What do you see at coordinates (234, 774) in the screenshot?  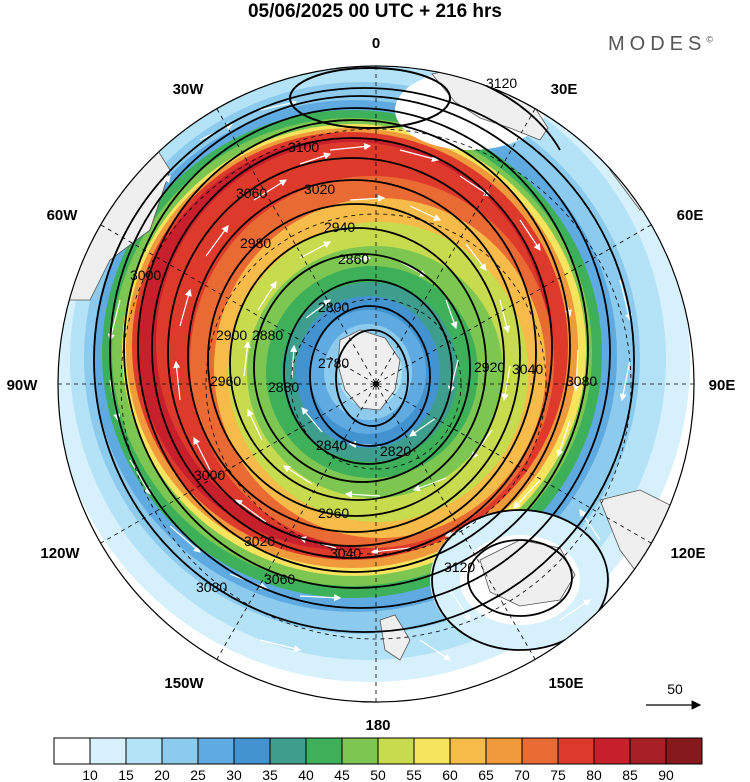 I see `colorbar-tick-label: 30` at bounding box center [234, 774].